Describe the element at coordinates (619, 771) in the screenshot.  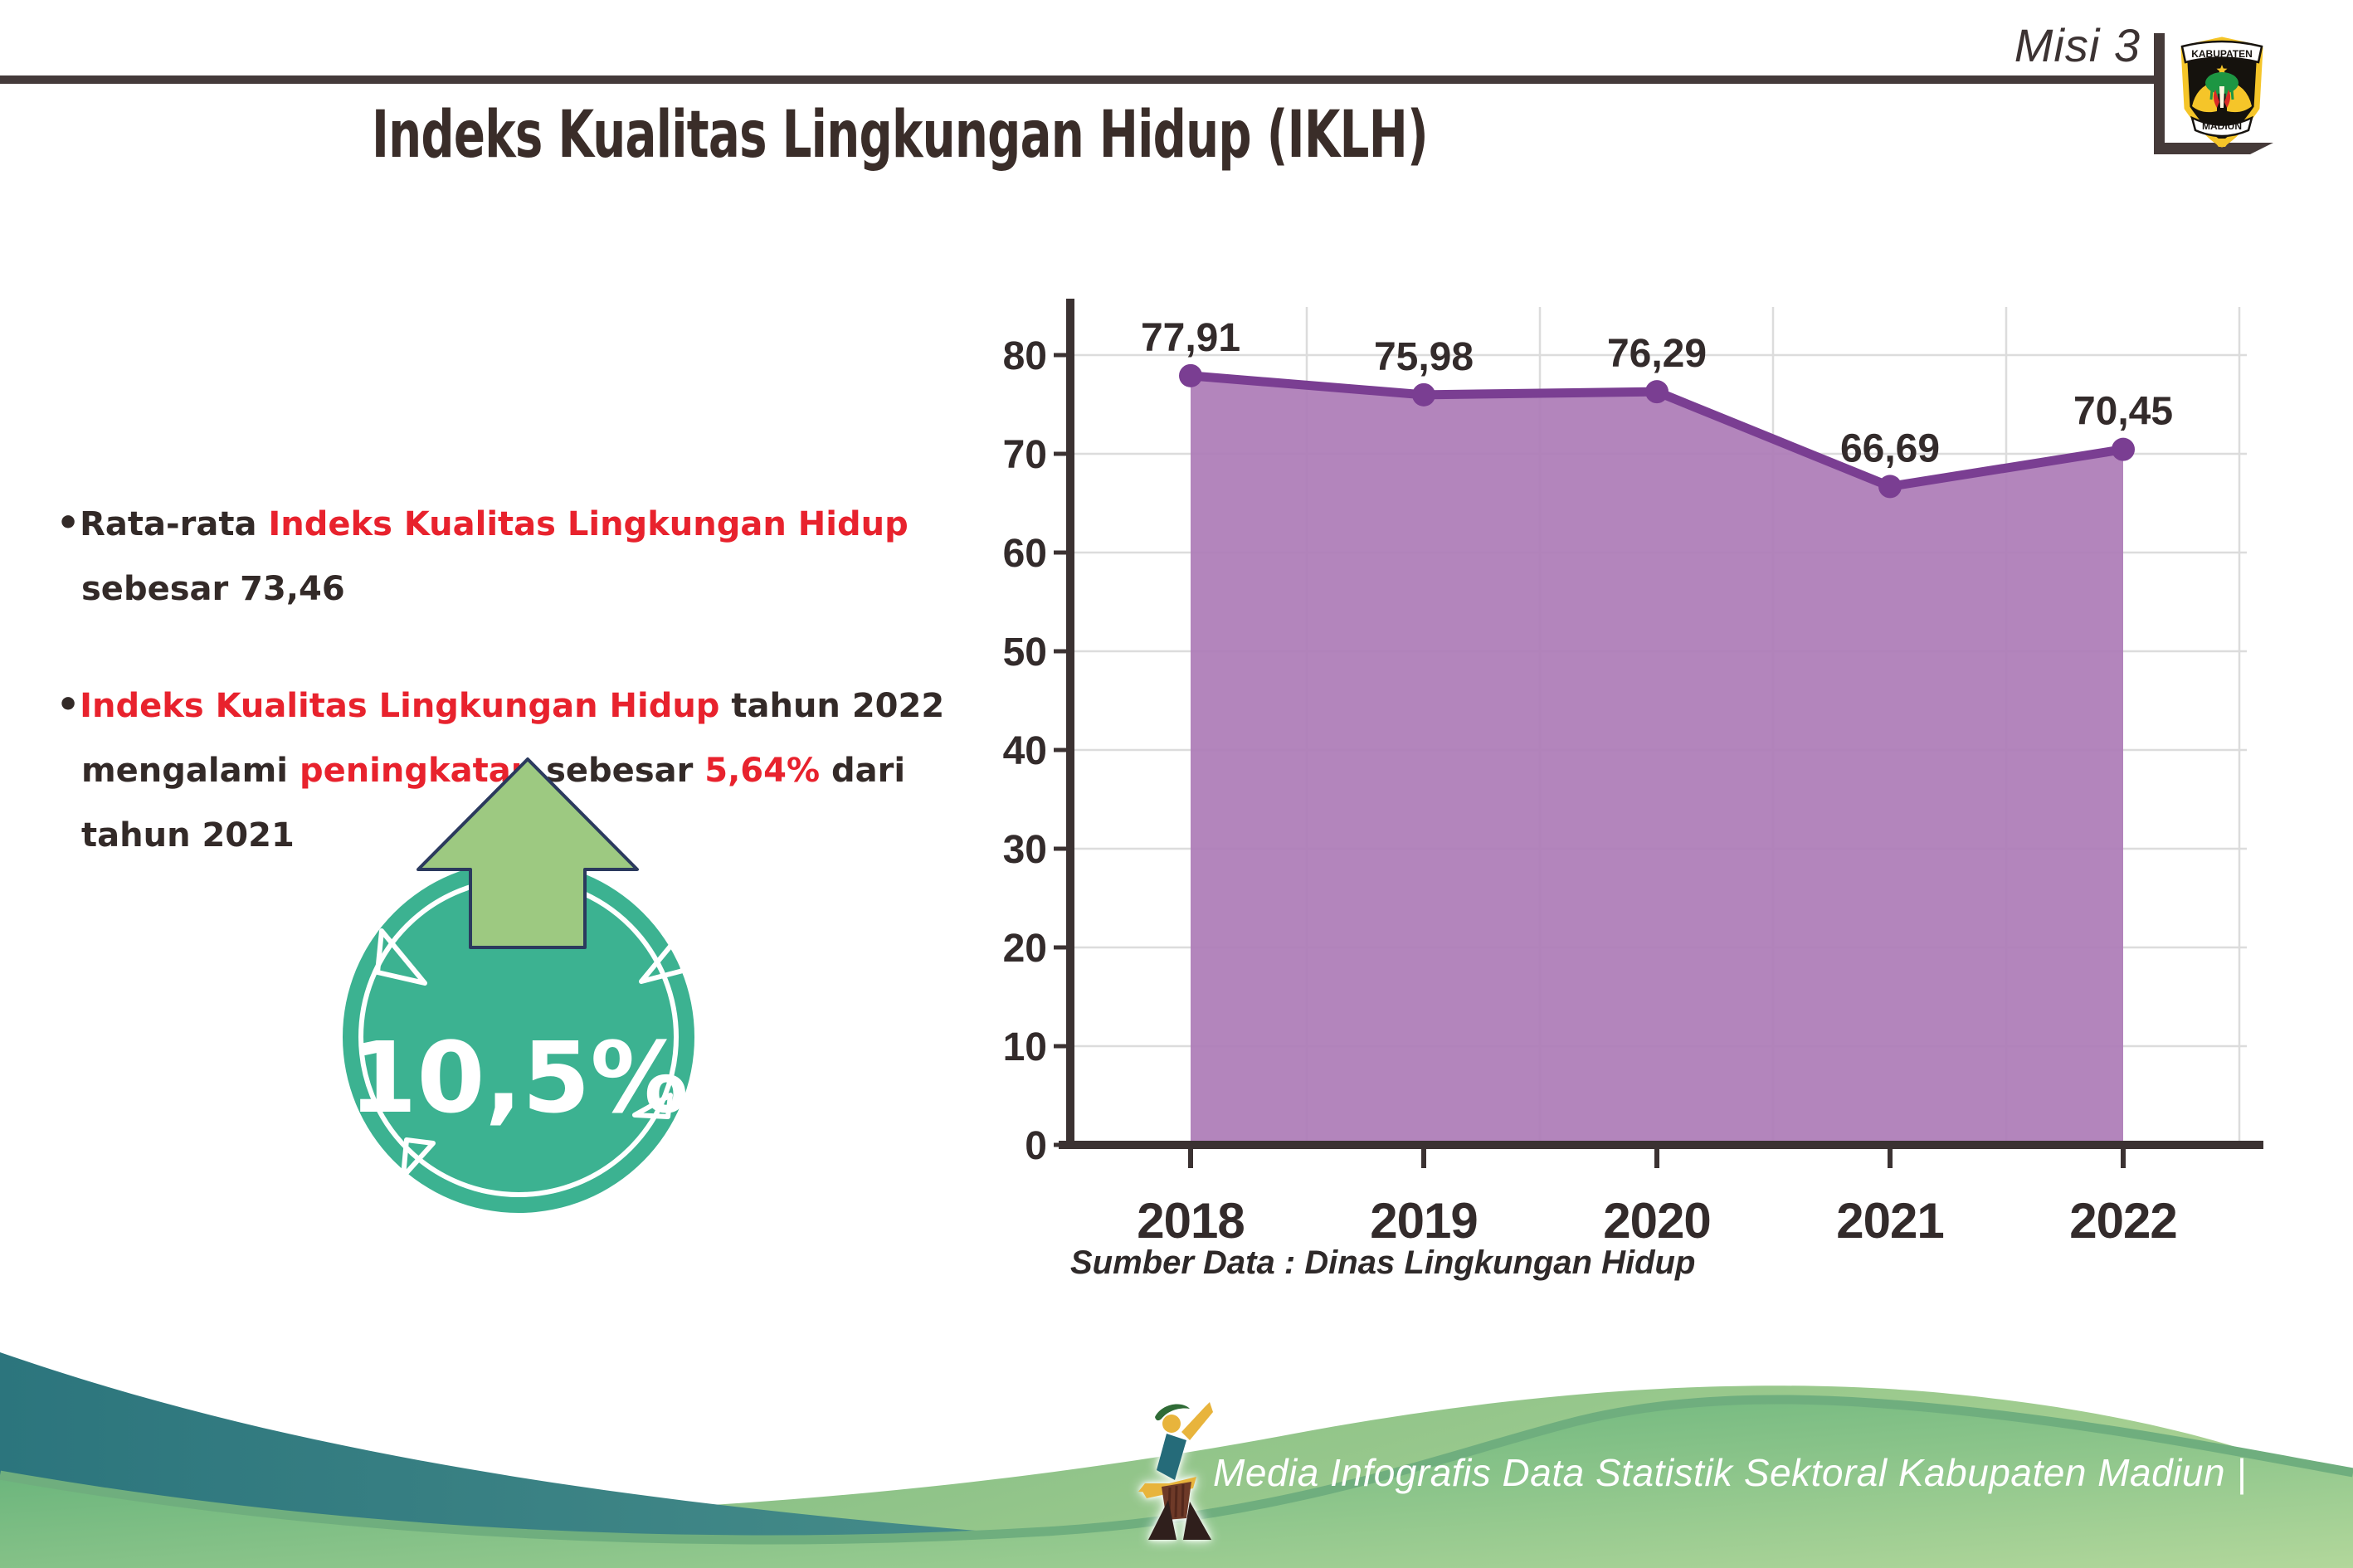
I see `bullet-text-segment: sebesar` at that location.